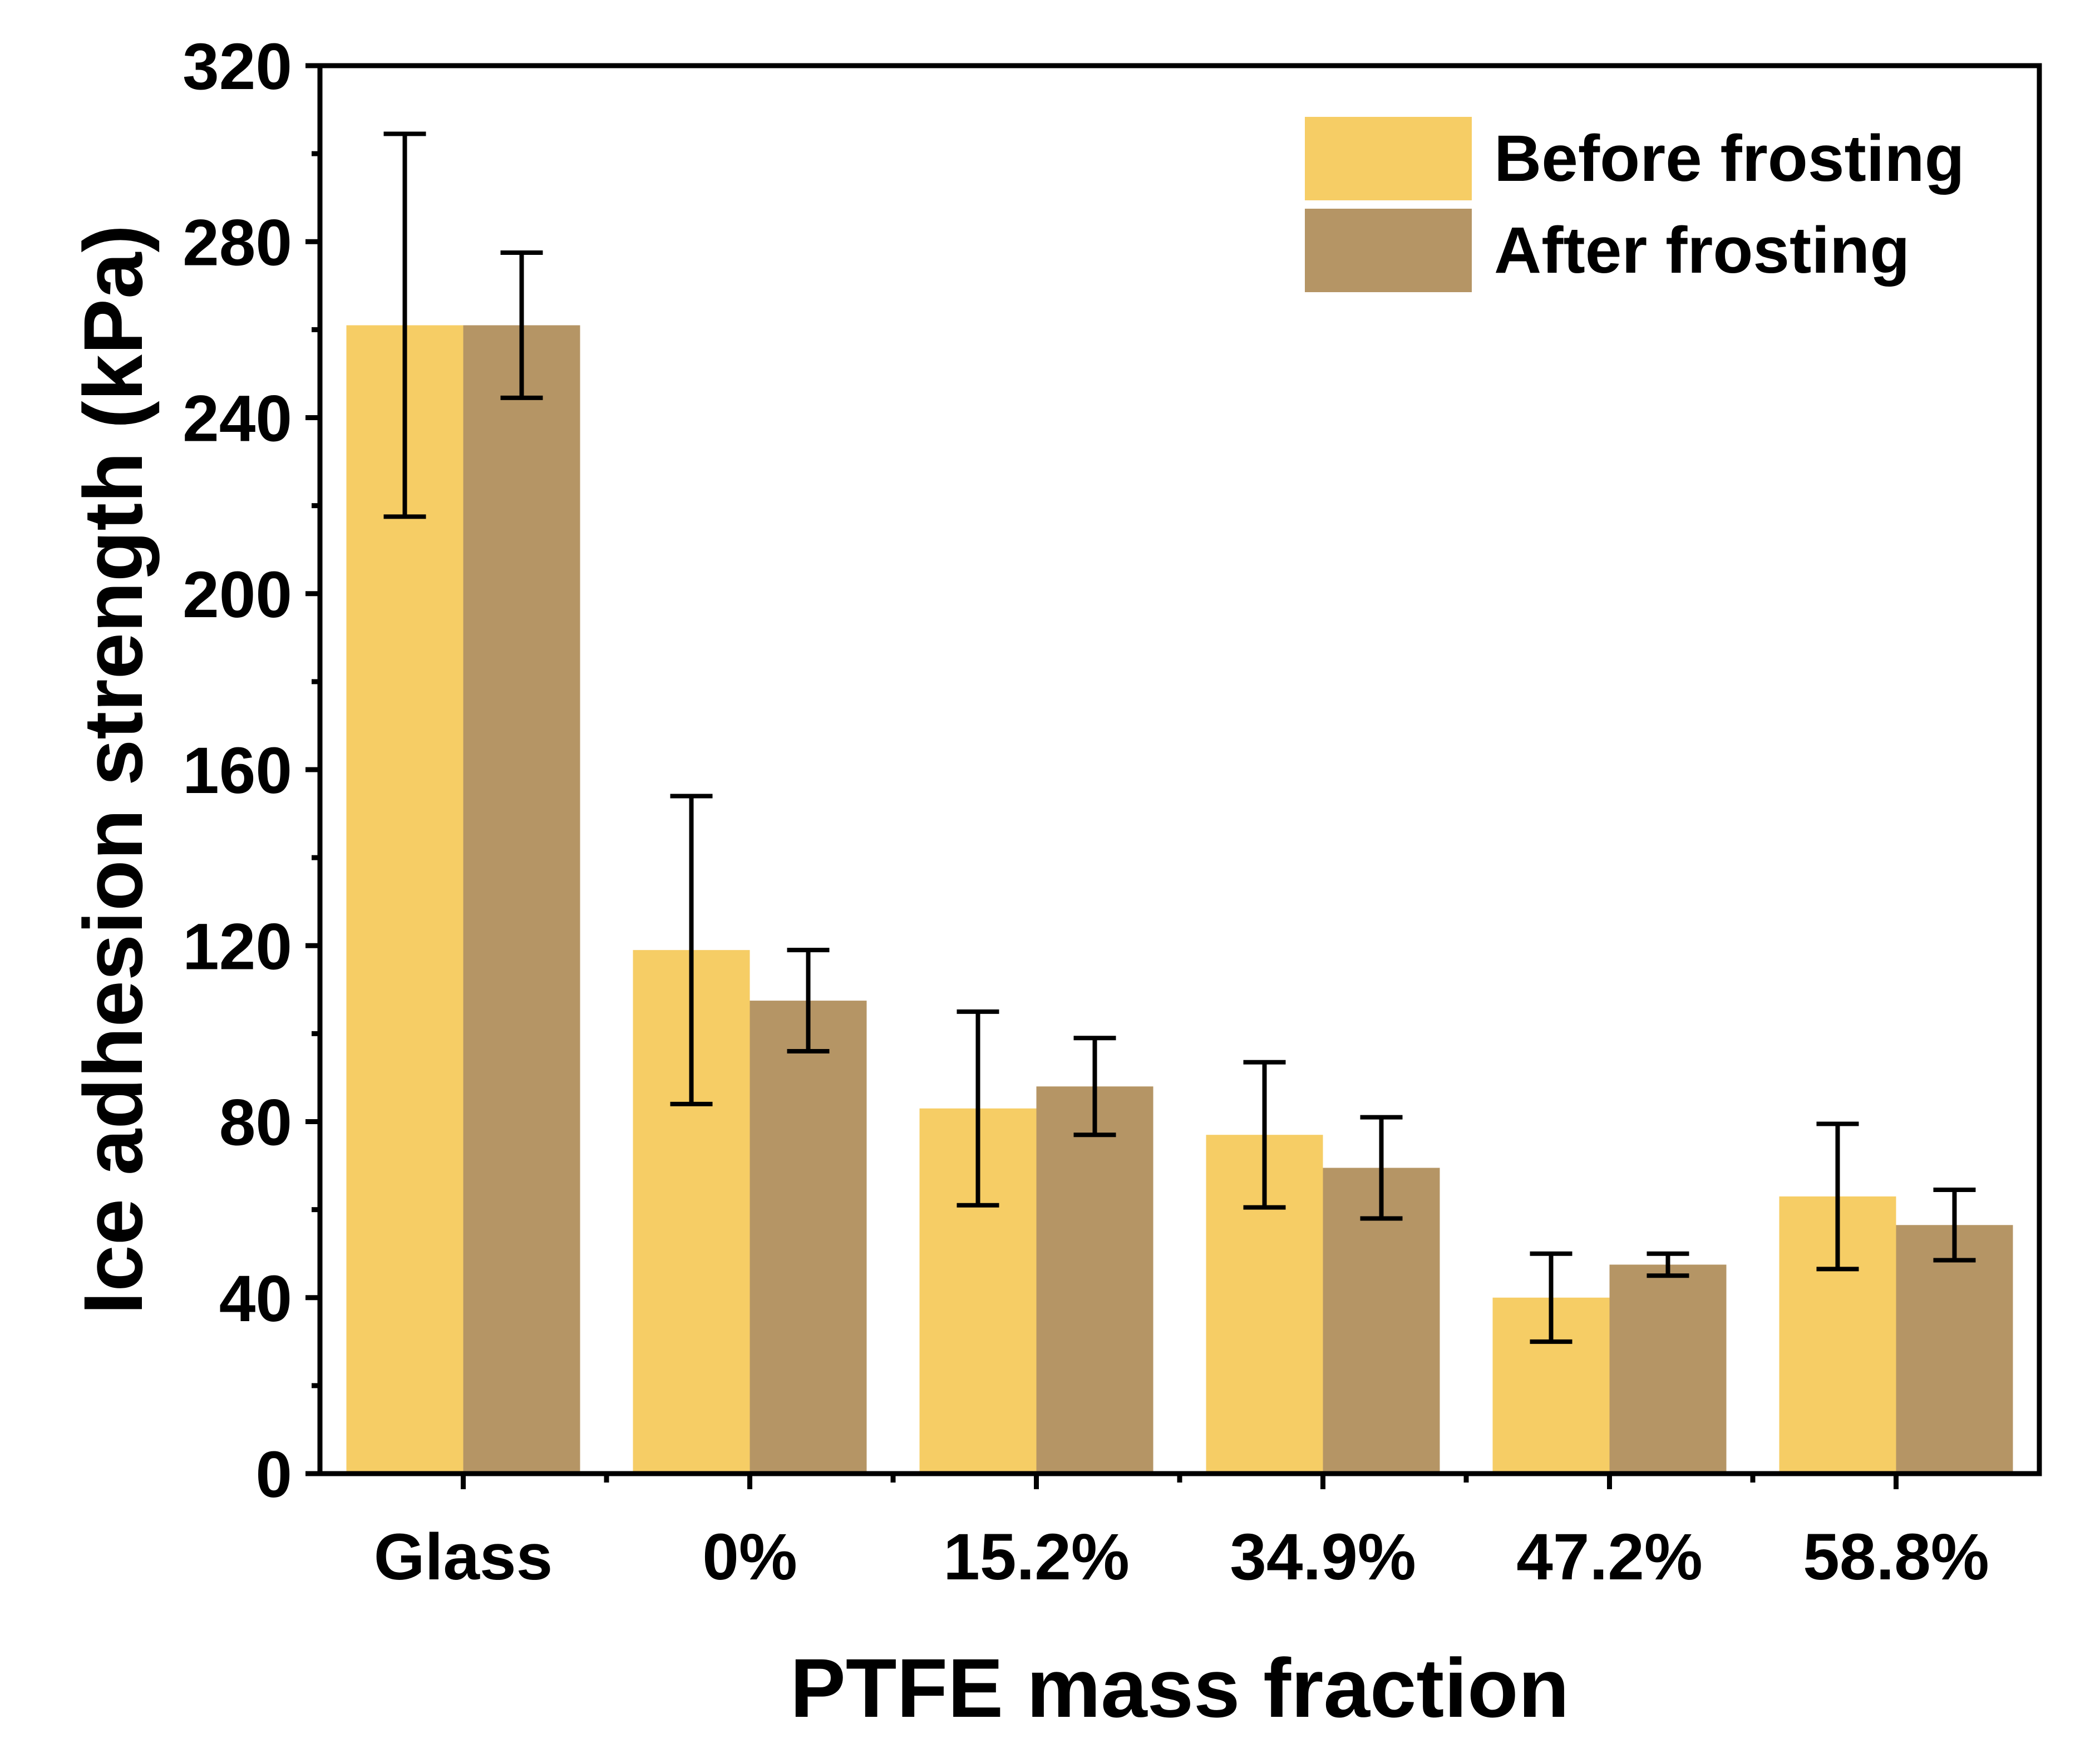 Image resolution: width=2100 pixels, height=1758 pixels. I want to click on x-tick-label: 47.2%, so click(1609, 1557).